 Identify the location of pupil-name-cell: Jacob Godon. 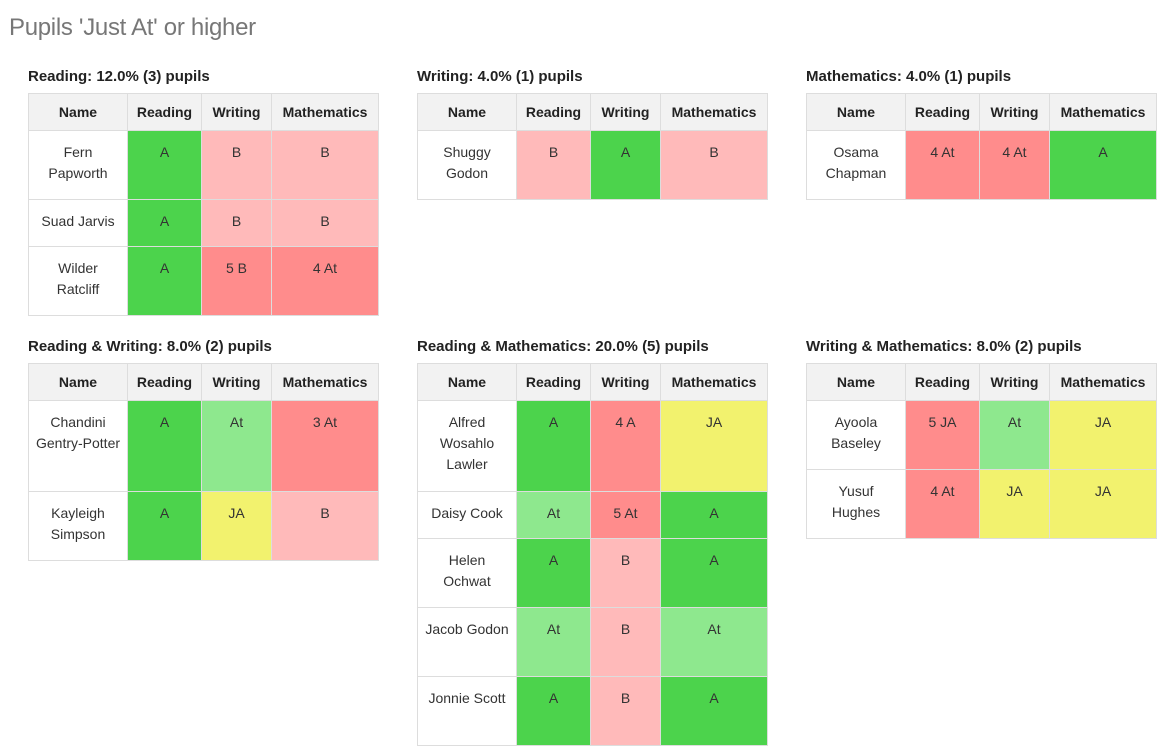
(467, 642).